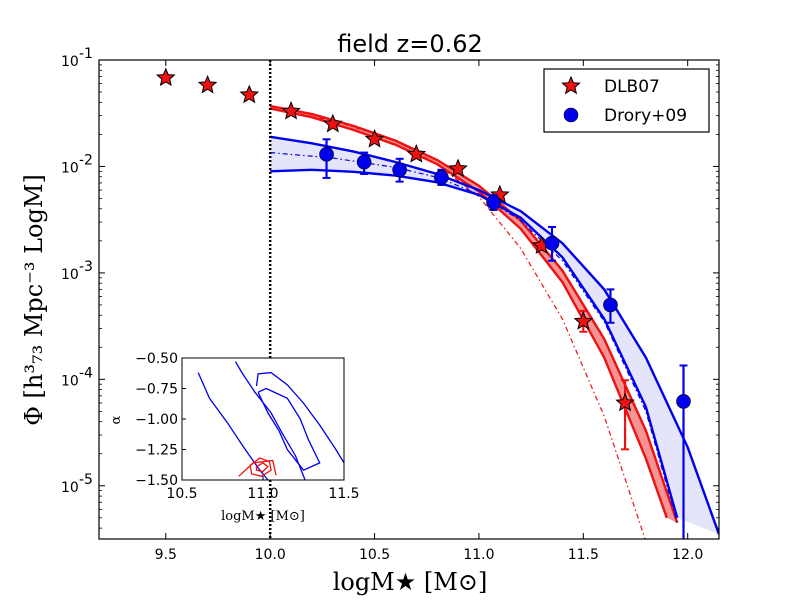  I want to click on inset-x-label: logM★ [M⊙], so click(263, 516).